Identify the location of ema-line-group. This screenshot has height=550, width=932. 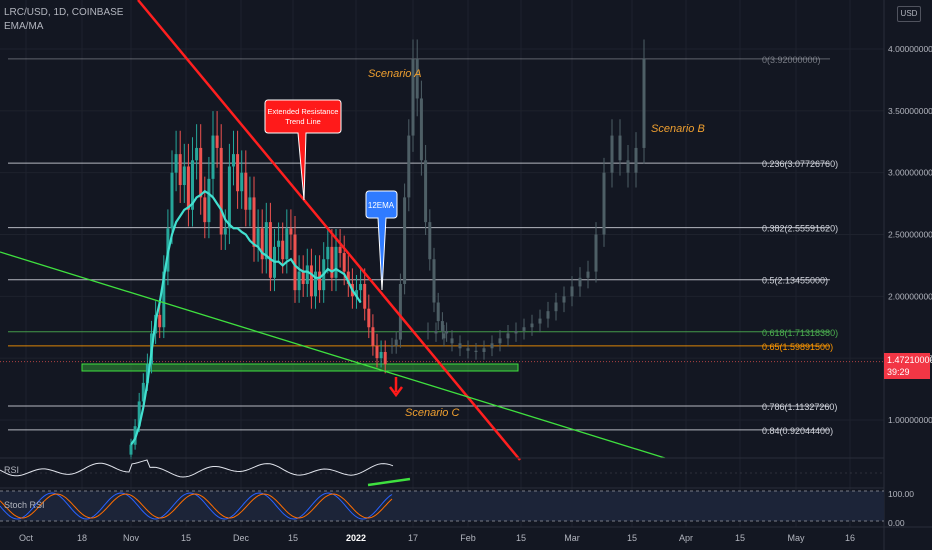
(246, 317).